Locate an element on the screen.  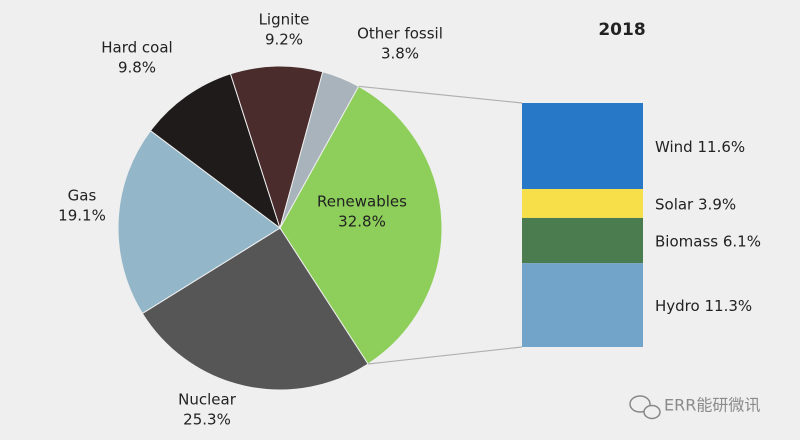
segment-label: Hydro 11.3% is located at coordinates (703, 306).